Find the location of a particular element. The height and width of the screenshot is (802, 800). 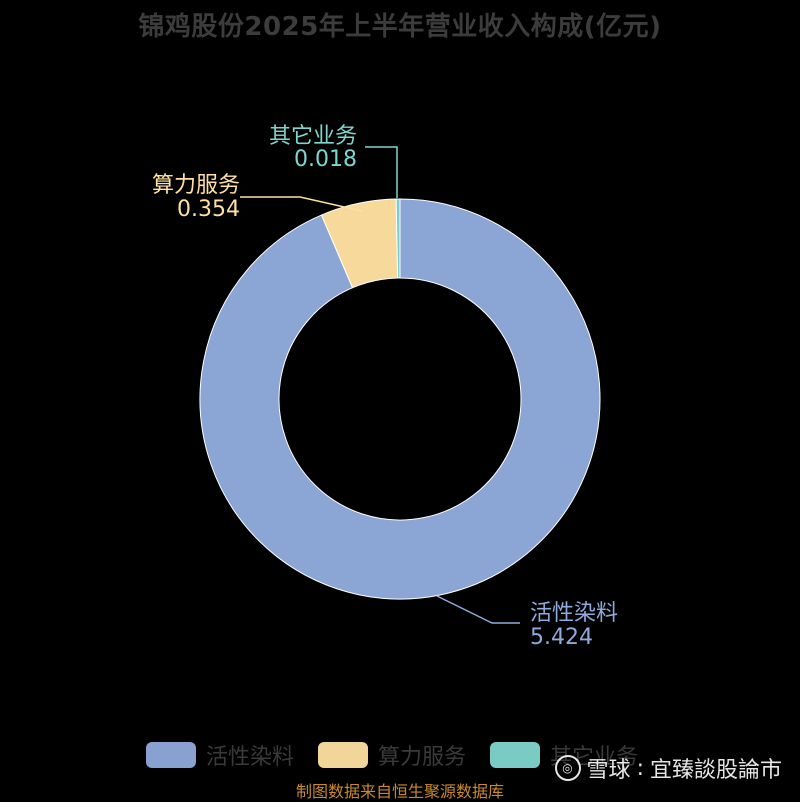

legend-label: 算力服务 is located at coordinates (422, 757).